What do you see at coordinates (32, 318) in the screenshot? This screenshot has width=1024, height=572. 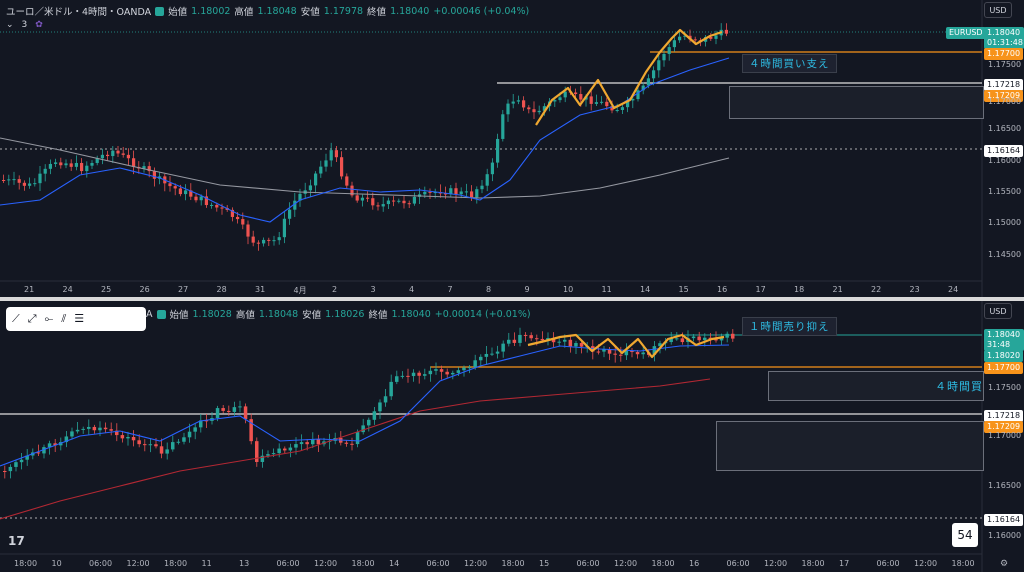 I see `ray-icon: ⤢` at bounding box center [32, 318].